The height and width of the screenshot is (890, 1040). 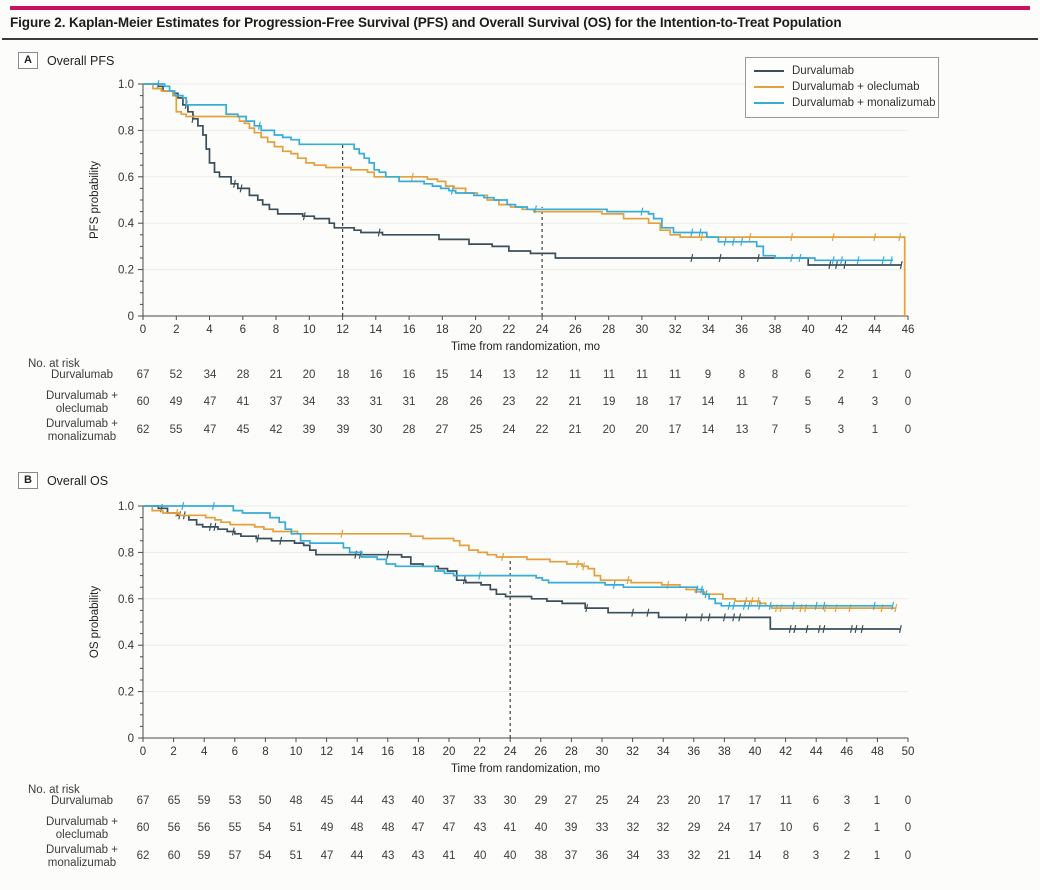 What do you see at coordinates (602, 856) in the screenshot?
I see `risk-count: 36` at bounding box center [602, 856].